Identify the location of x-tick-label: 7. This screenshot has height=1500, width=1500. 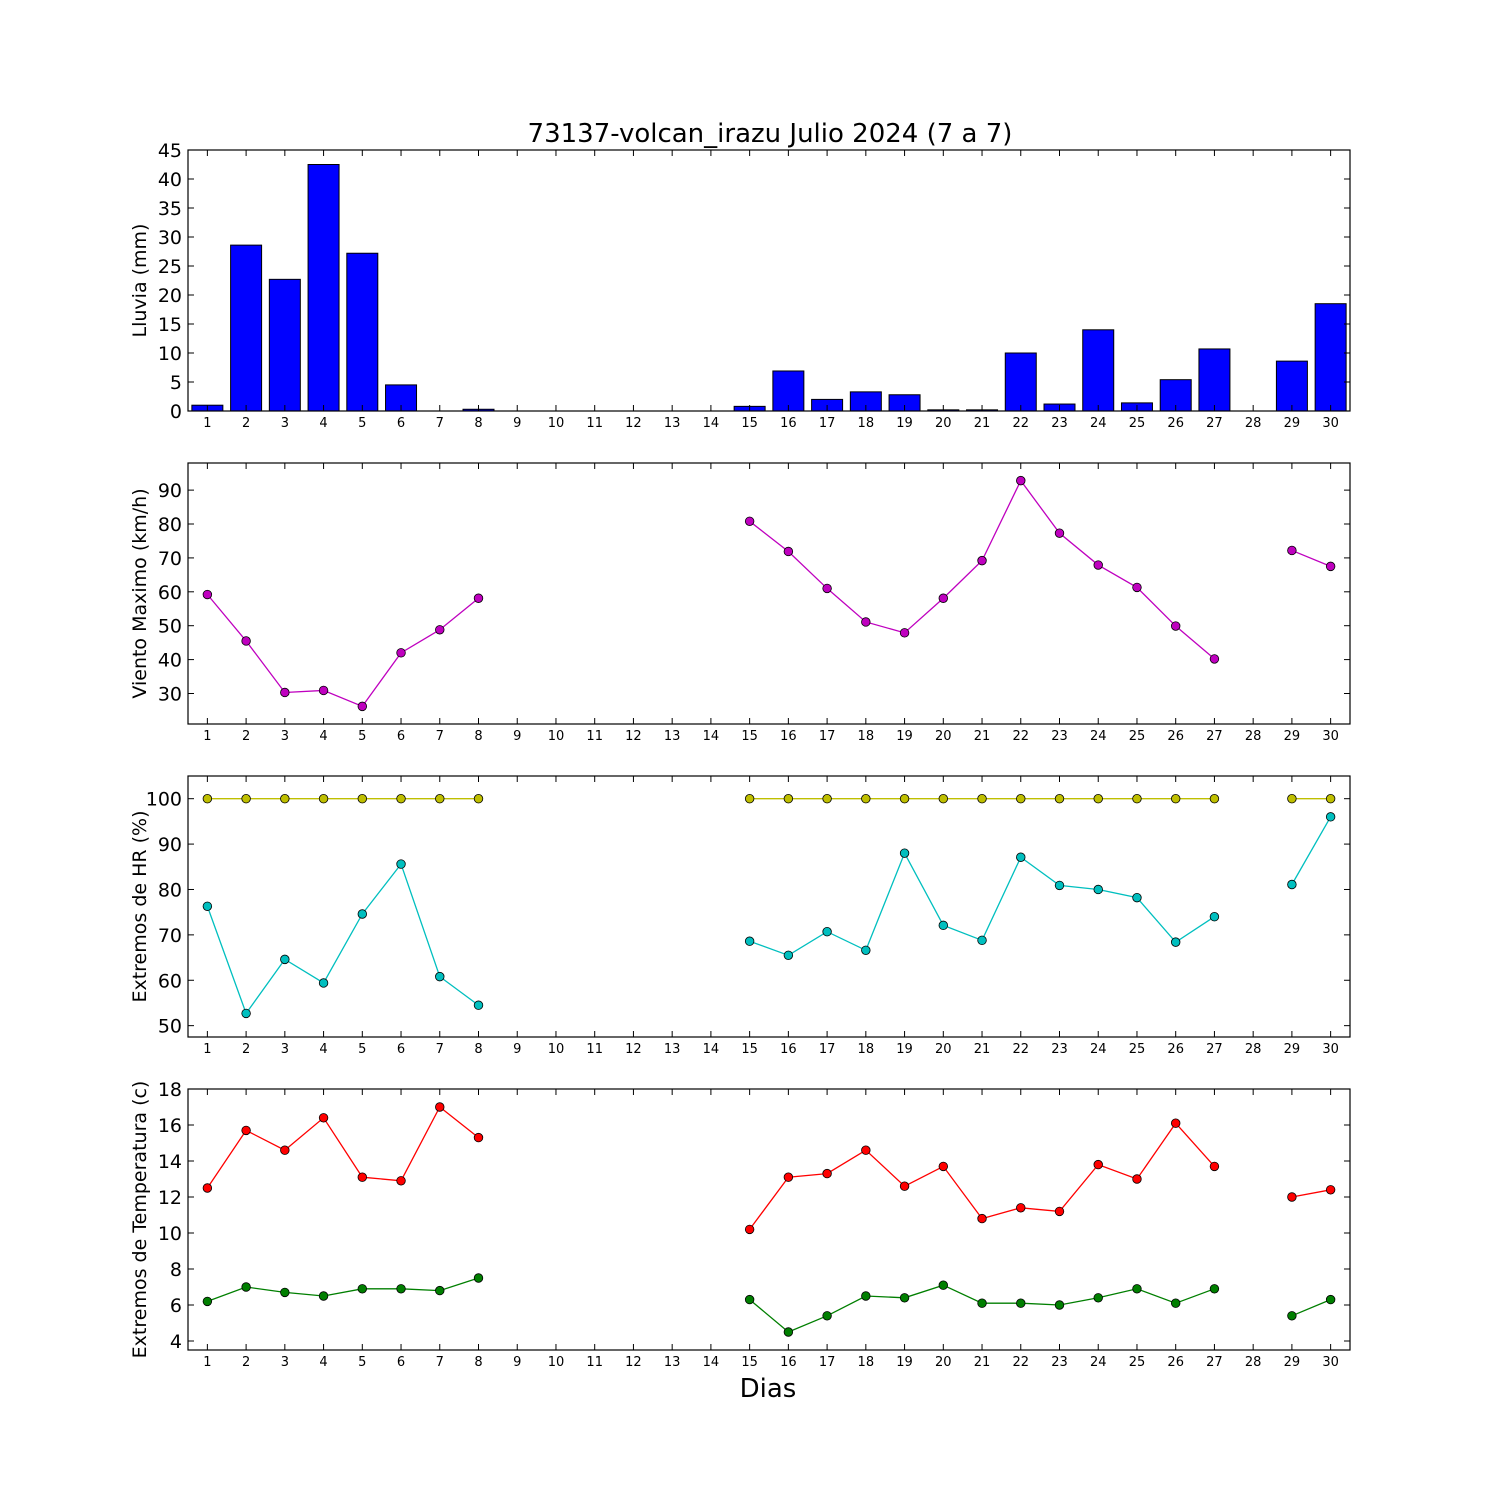
(440, 423).